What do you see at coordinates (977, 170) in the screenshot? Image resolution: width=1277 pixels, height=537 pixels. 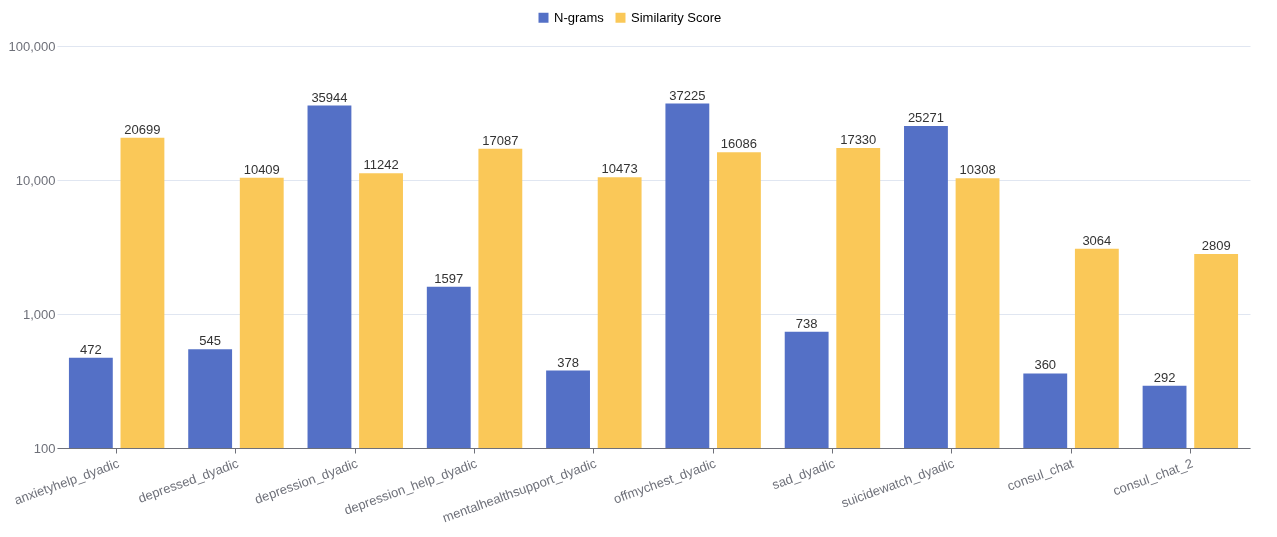 I see `data-label: 10308` at bounding box center [977, 170].